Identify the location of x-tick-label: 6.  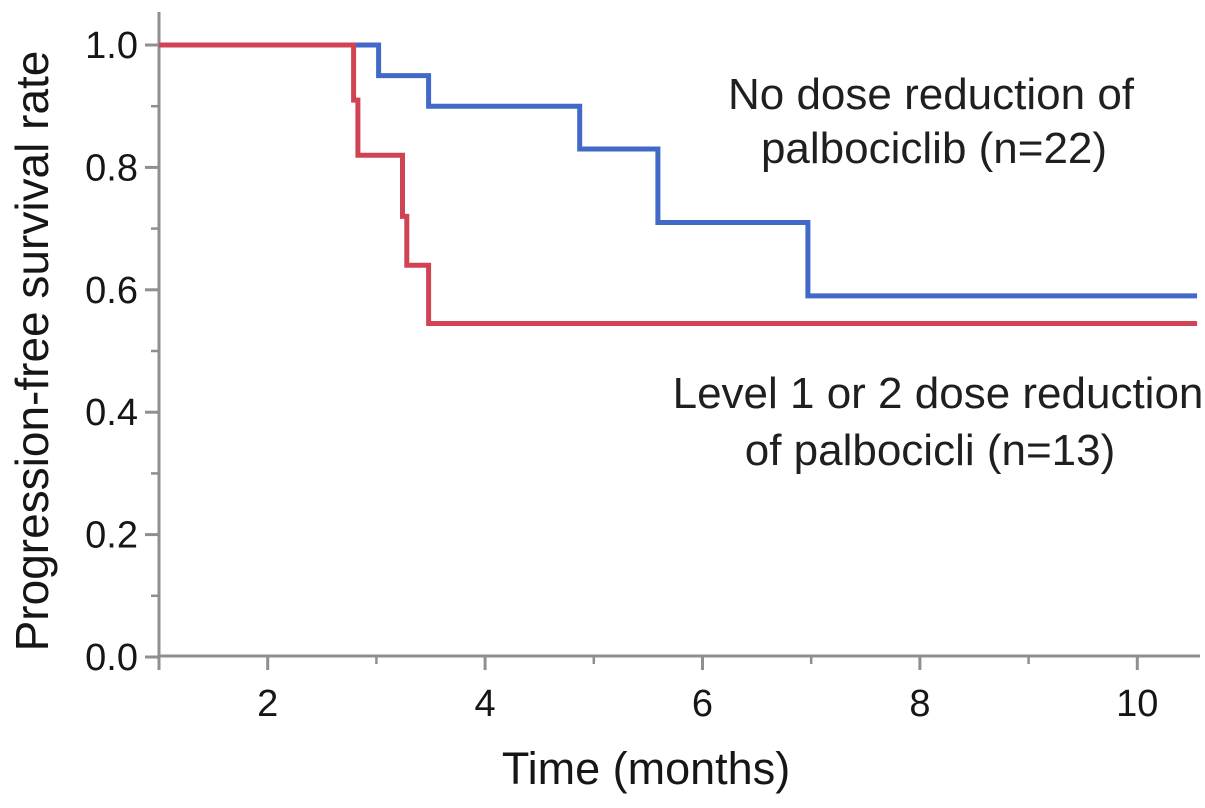
(702, 704).